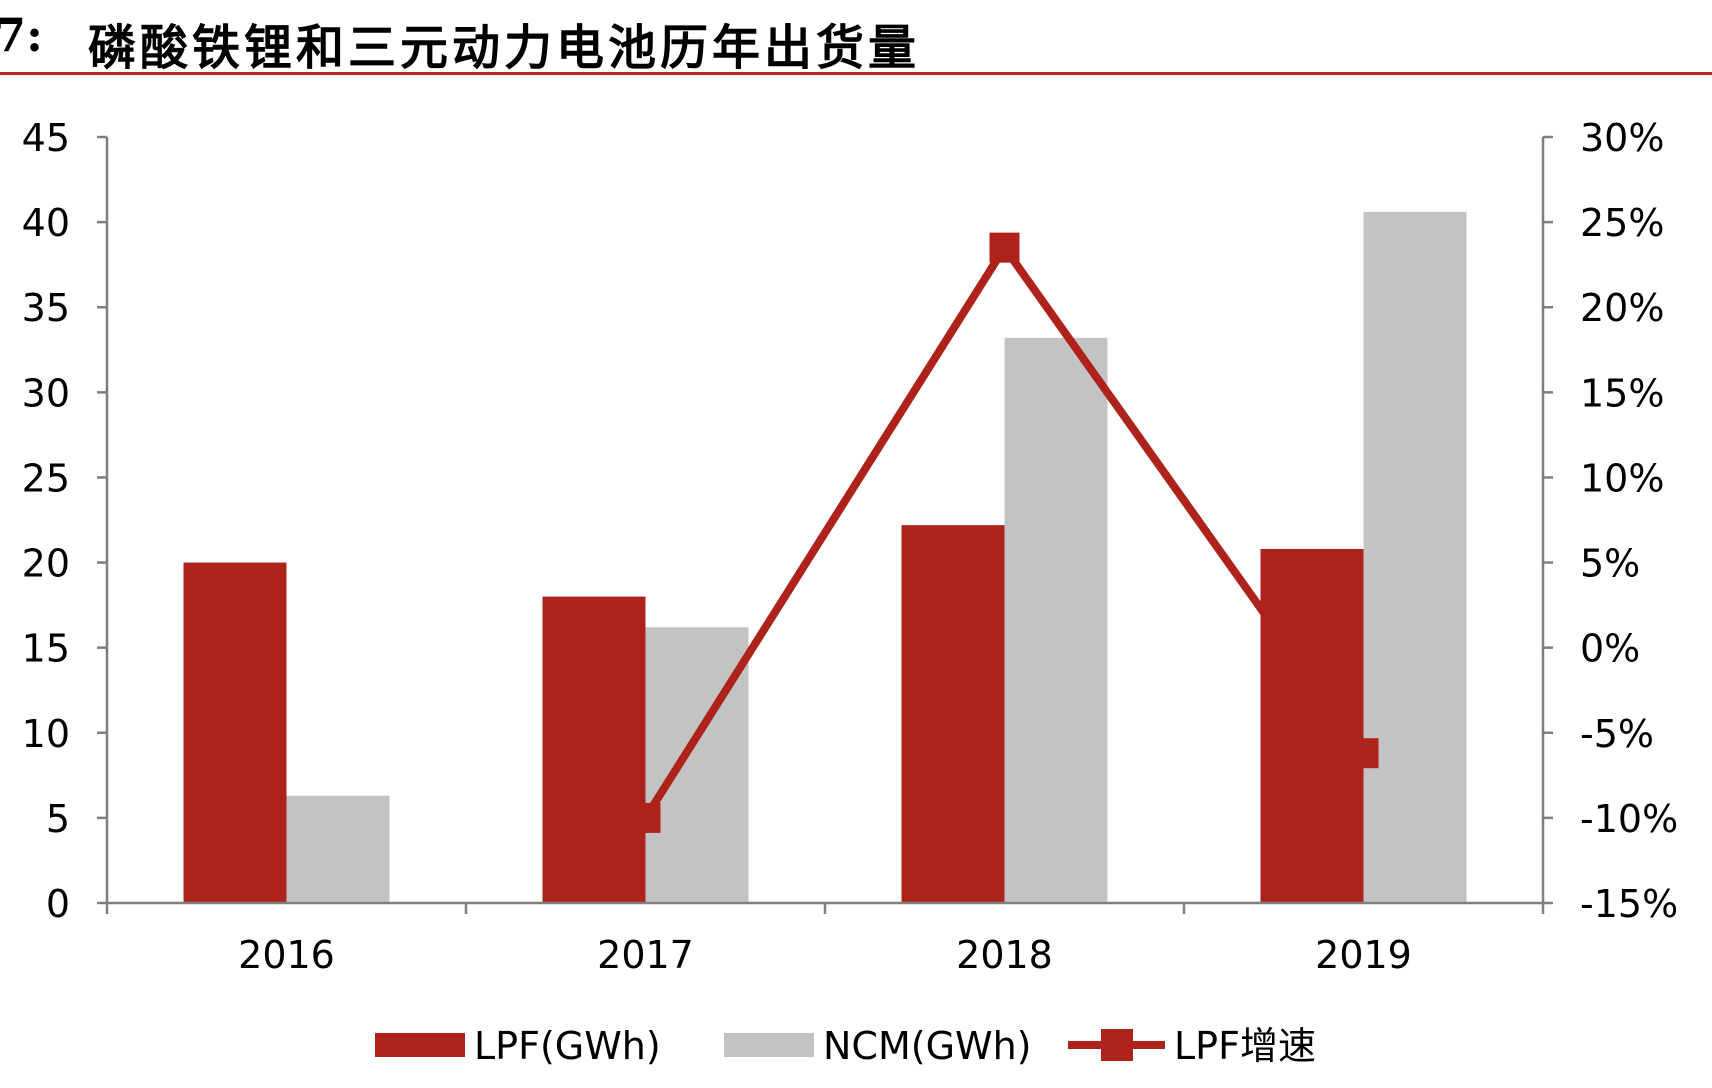  I want to click on y-tick-label: 0, so click(58, 904).